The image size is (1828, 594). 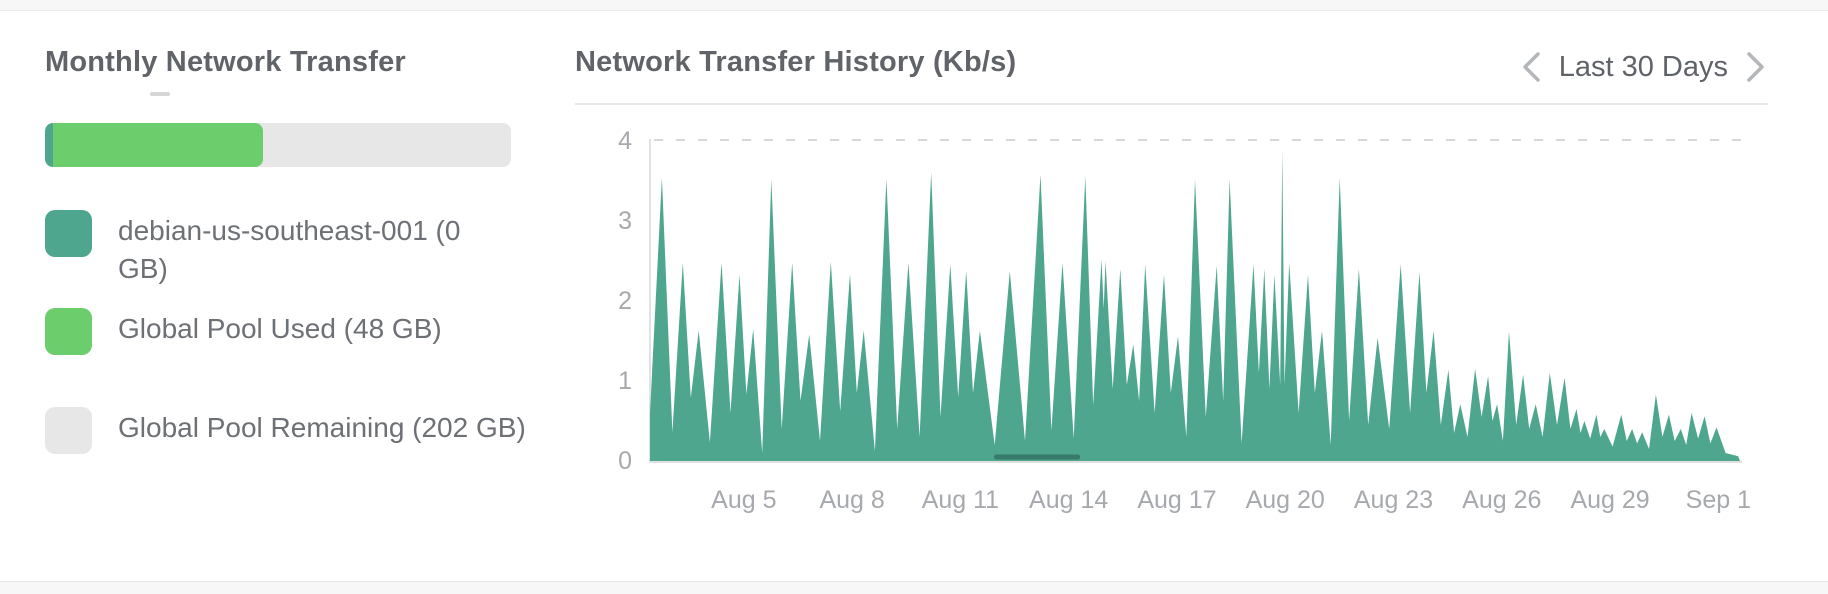 I want to click on range-label: Last 30 Days, so click(x=1643, y=66).